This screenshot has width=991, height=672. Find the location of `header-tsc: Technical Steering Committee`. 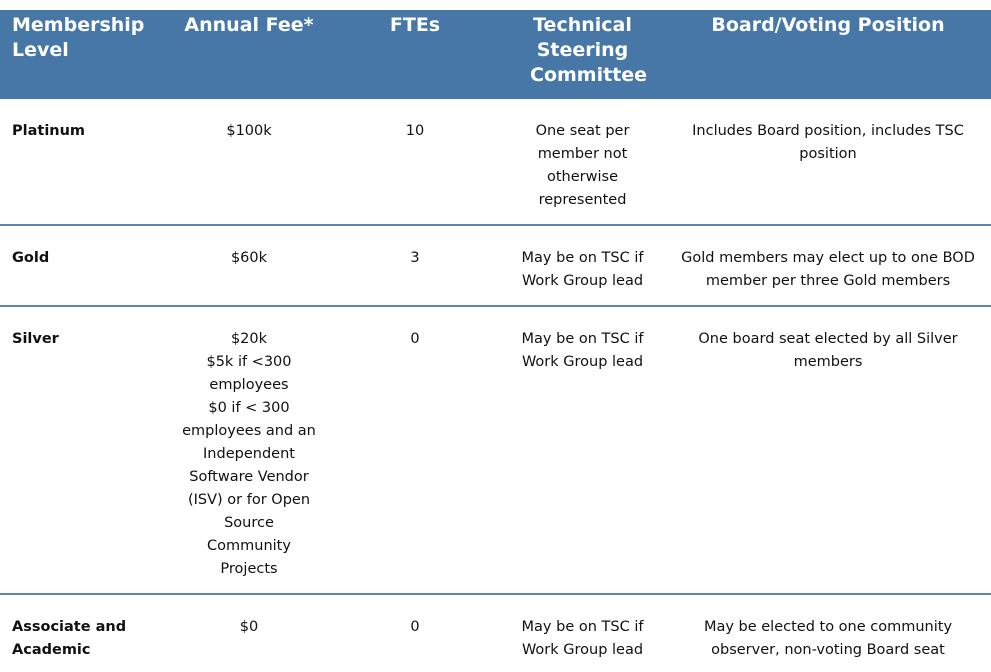

header-tsc: Technical Steering Committee is located at coordinates (582, 54).